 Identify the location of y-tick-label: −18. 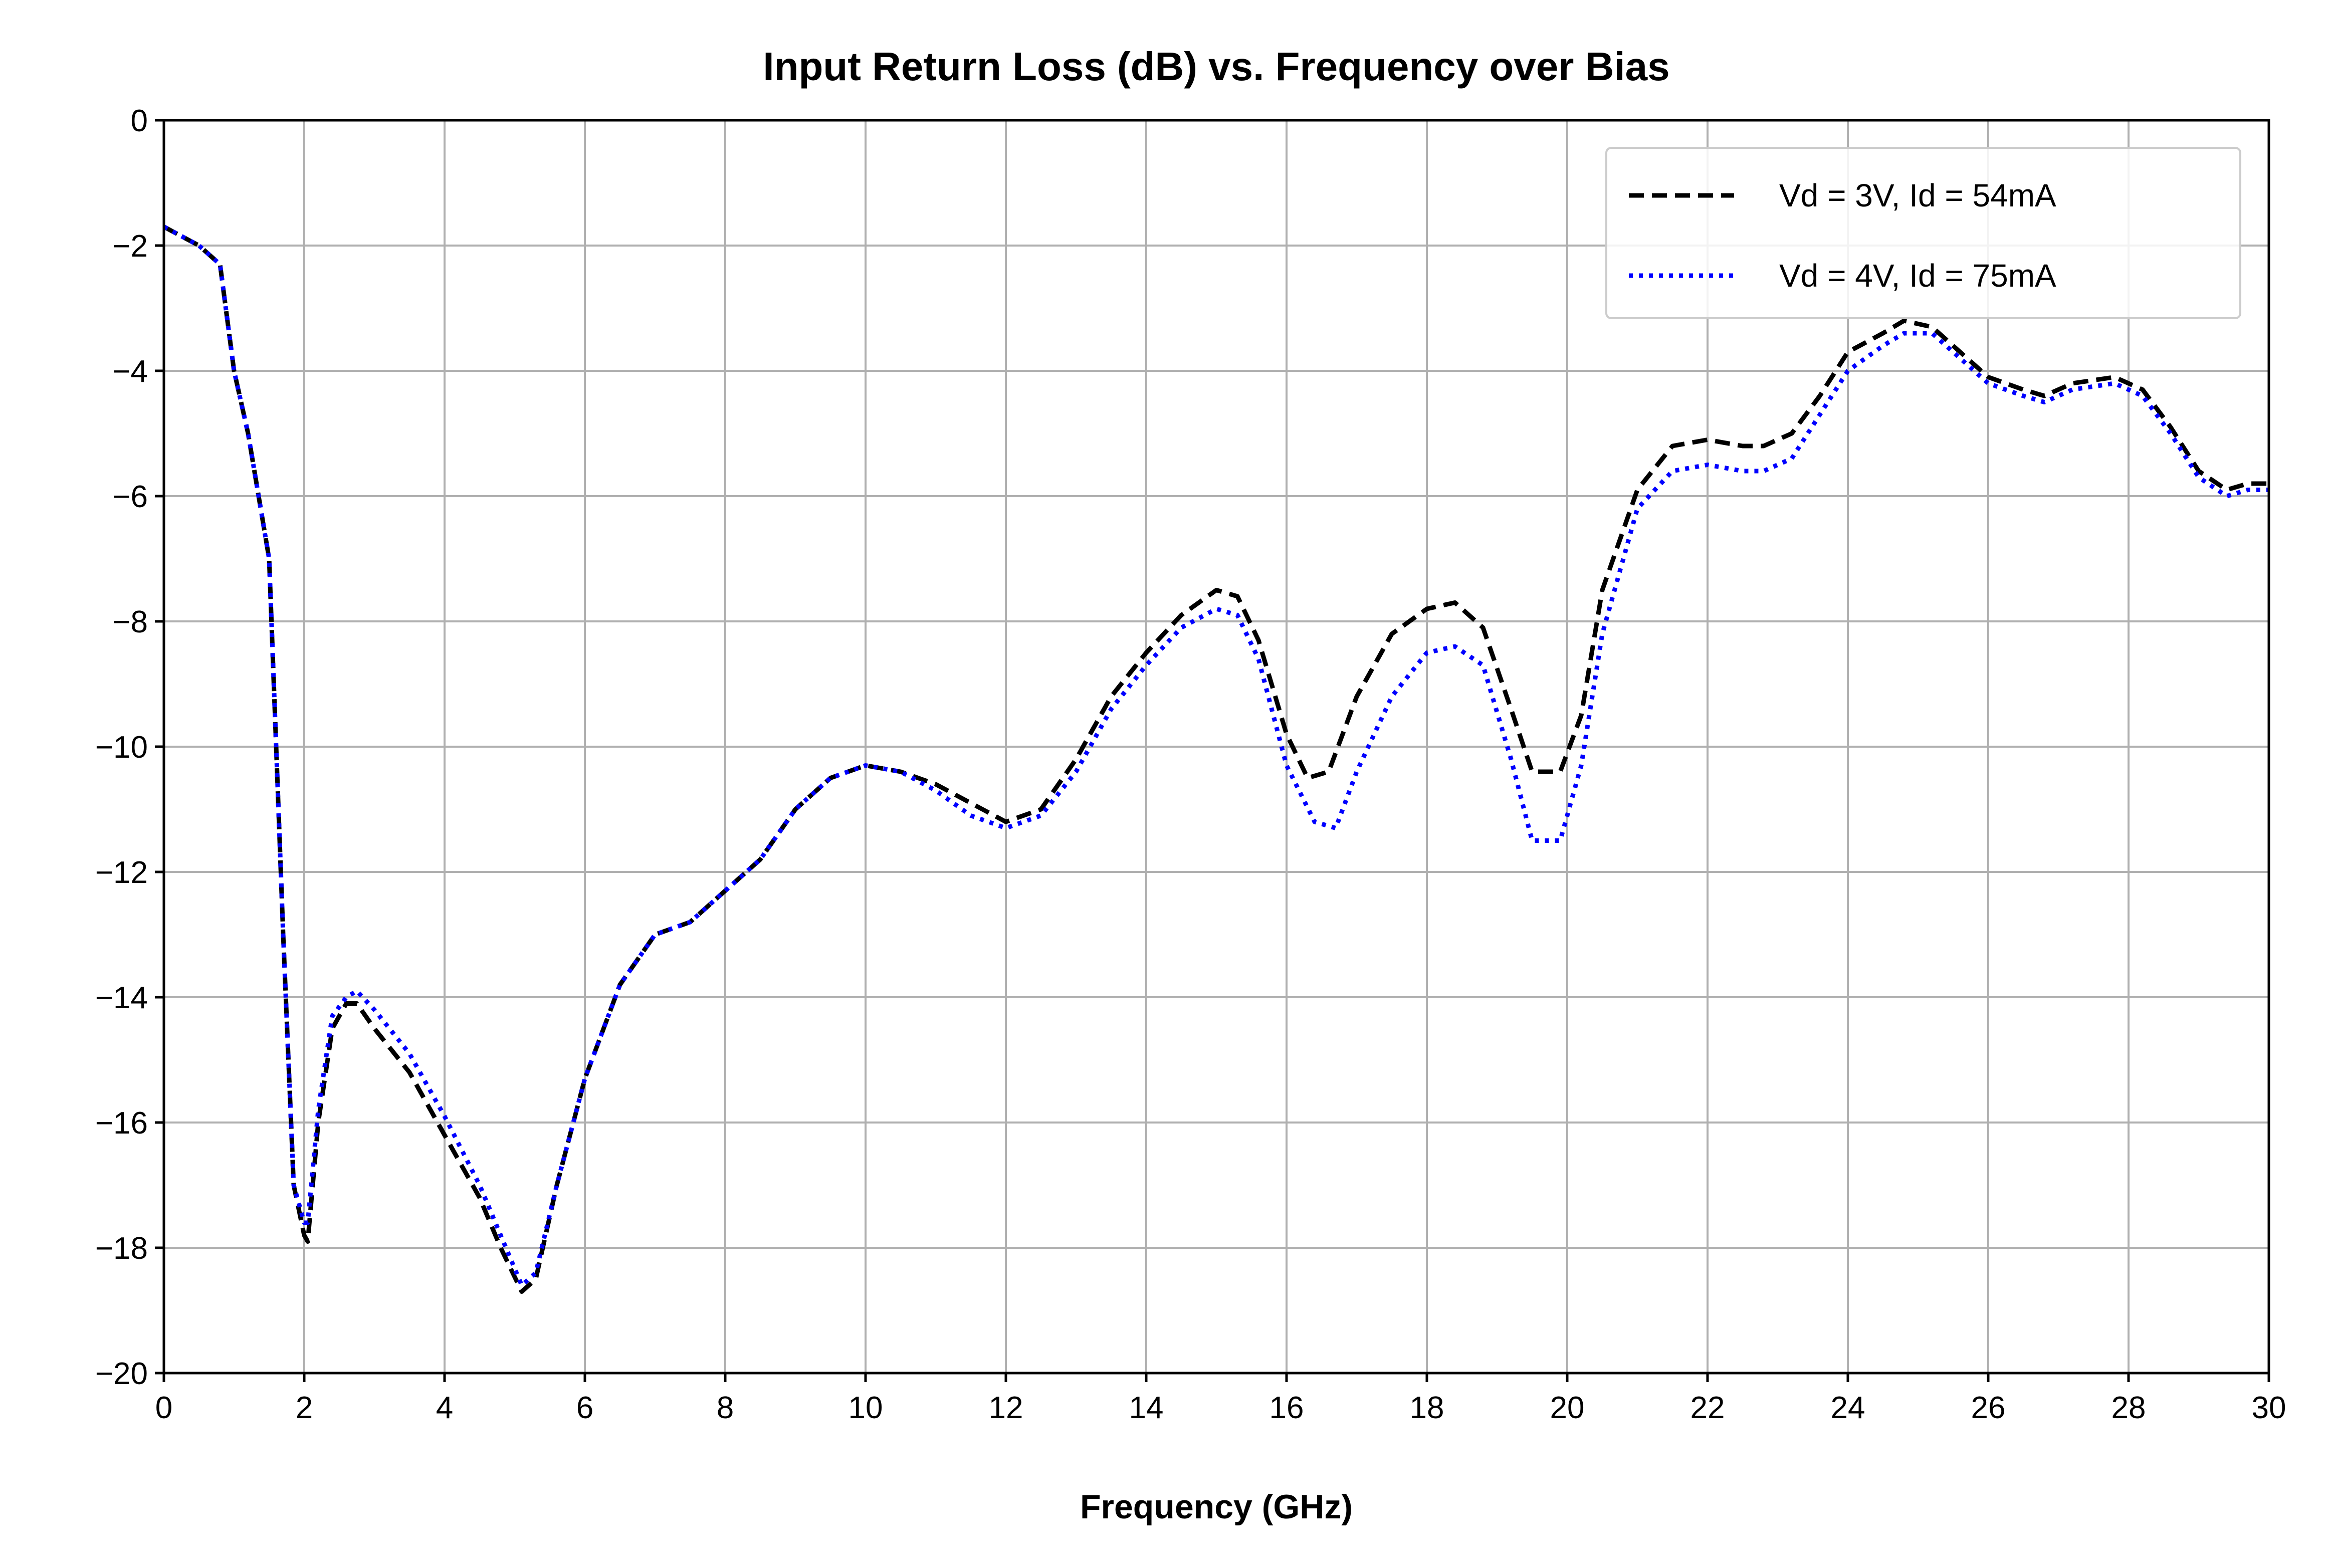
(122, 1248).